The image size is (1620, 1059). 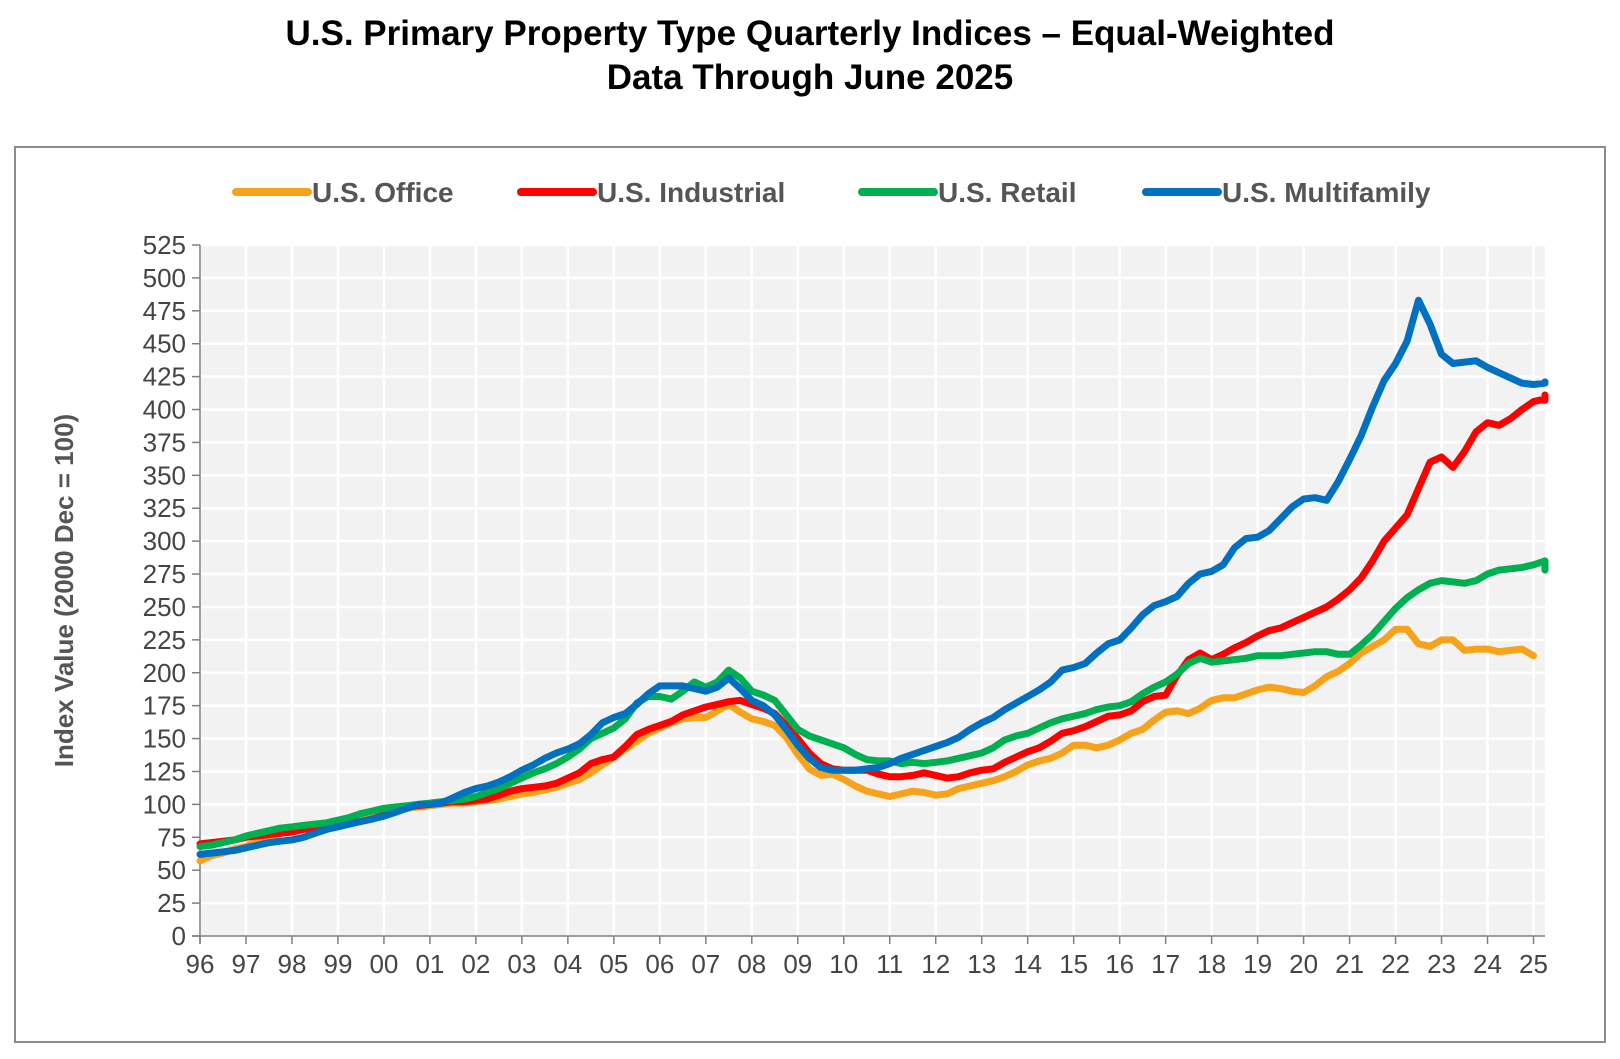 What do you see at coordinates (1349, 964) in the screenshot?
I see `x-tick-label: 21` at bounding box center [1349, 964].